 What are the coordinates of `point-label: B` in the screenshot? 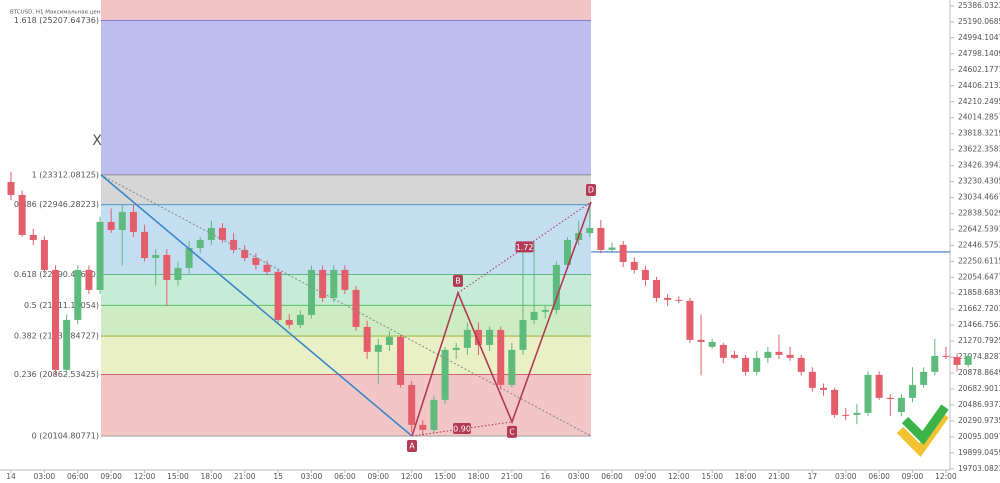 It's located at (458, 280).